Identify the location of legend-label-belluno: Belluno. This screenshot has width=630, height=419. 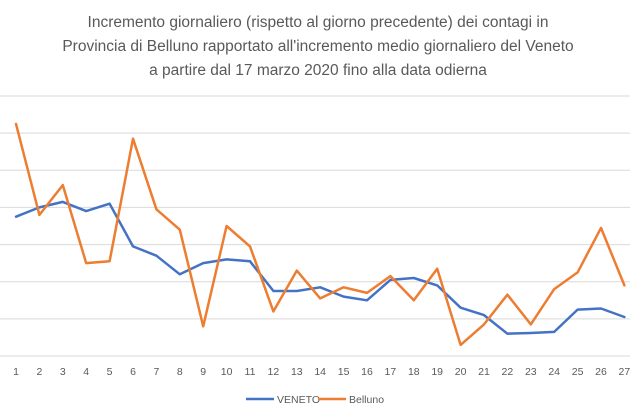
(366, 400).